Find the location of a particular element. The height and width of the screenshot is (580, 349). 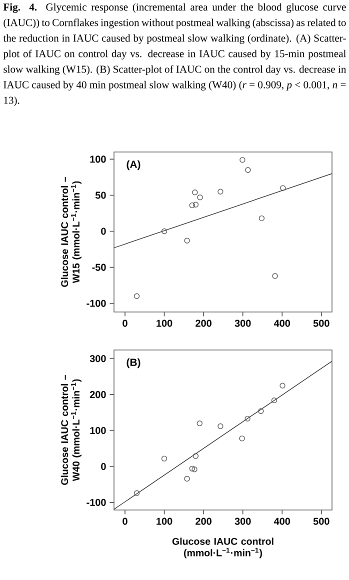

x-axis-title: Glucose IAUC control (mmol·L$^{−1}$·min$^{−1}$) is located at coordinates (223, 548).